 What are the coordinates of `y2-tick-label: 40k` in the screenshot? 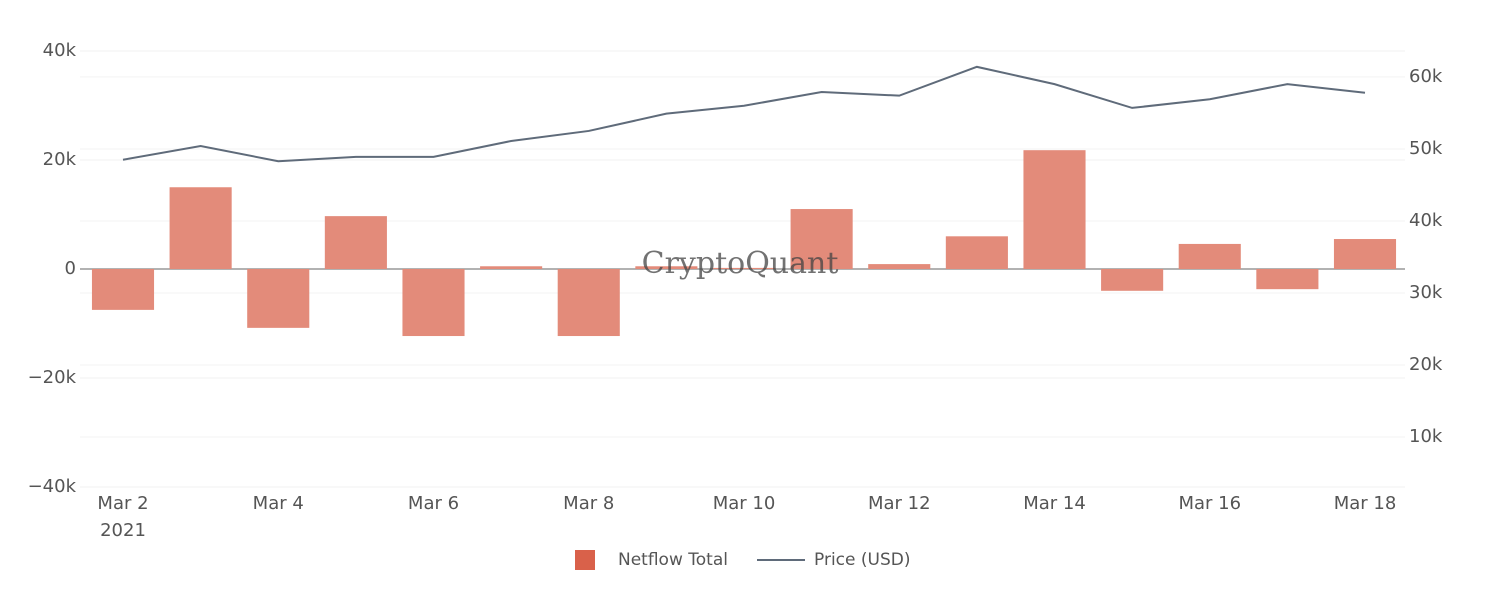 It's located at (1426, 220).